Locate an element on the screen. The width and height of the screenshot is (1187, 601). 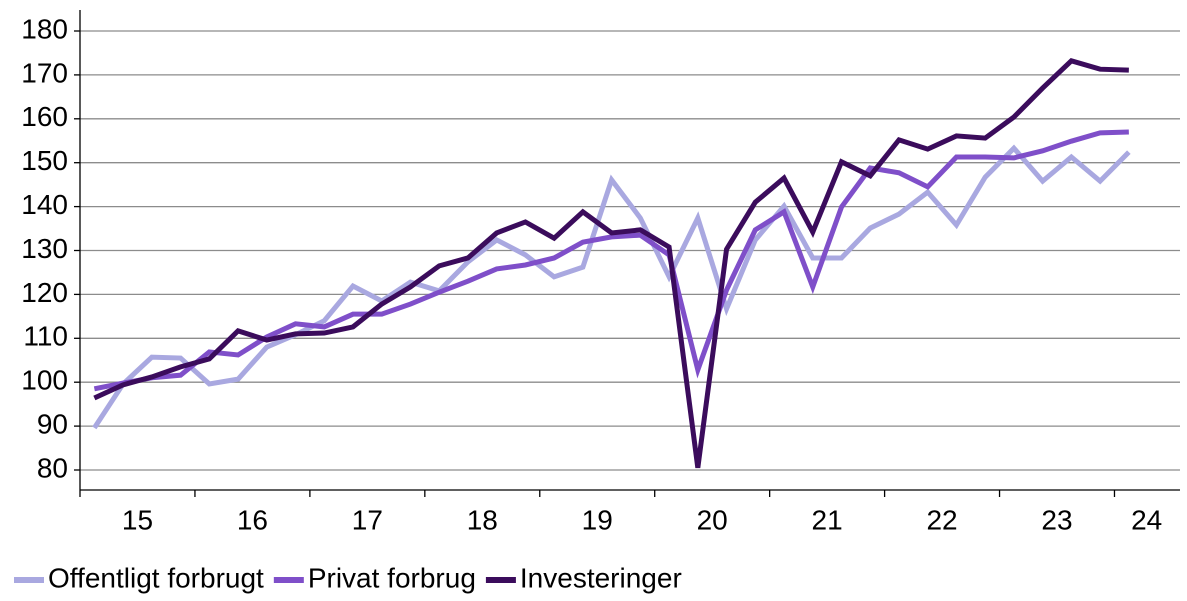
x-tick-label: 19 is located at coordinates (597, 519).